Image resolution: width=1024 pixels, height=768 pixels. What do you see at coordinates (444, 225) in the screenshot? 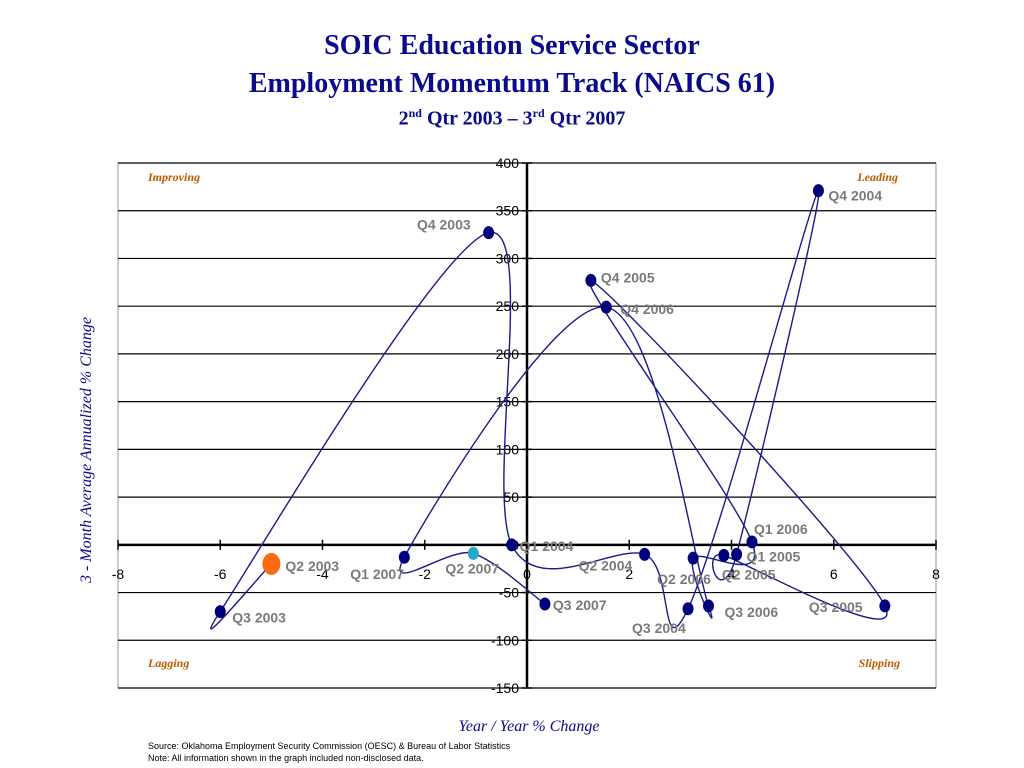
I see `data-point-label: Q4 2003` at bounding box center [444, 225].